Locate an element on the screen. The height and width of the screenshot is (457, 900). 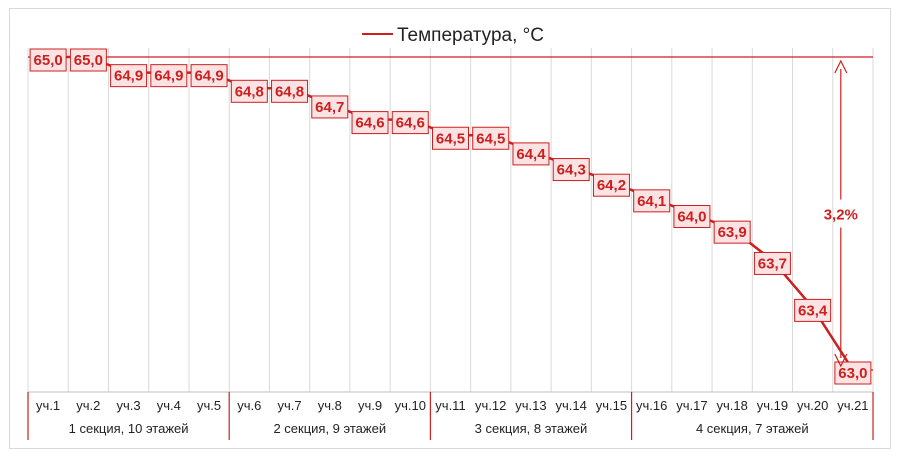
data-label-text: 63,4 is located at coordinates (813, 310).